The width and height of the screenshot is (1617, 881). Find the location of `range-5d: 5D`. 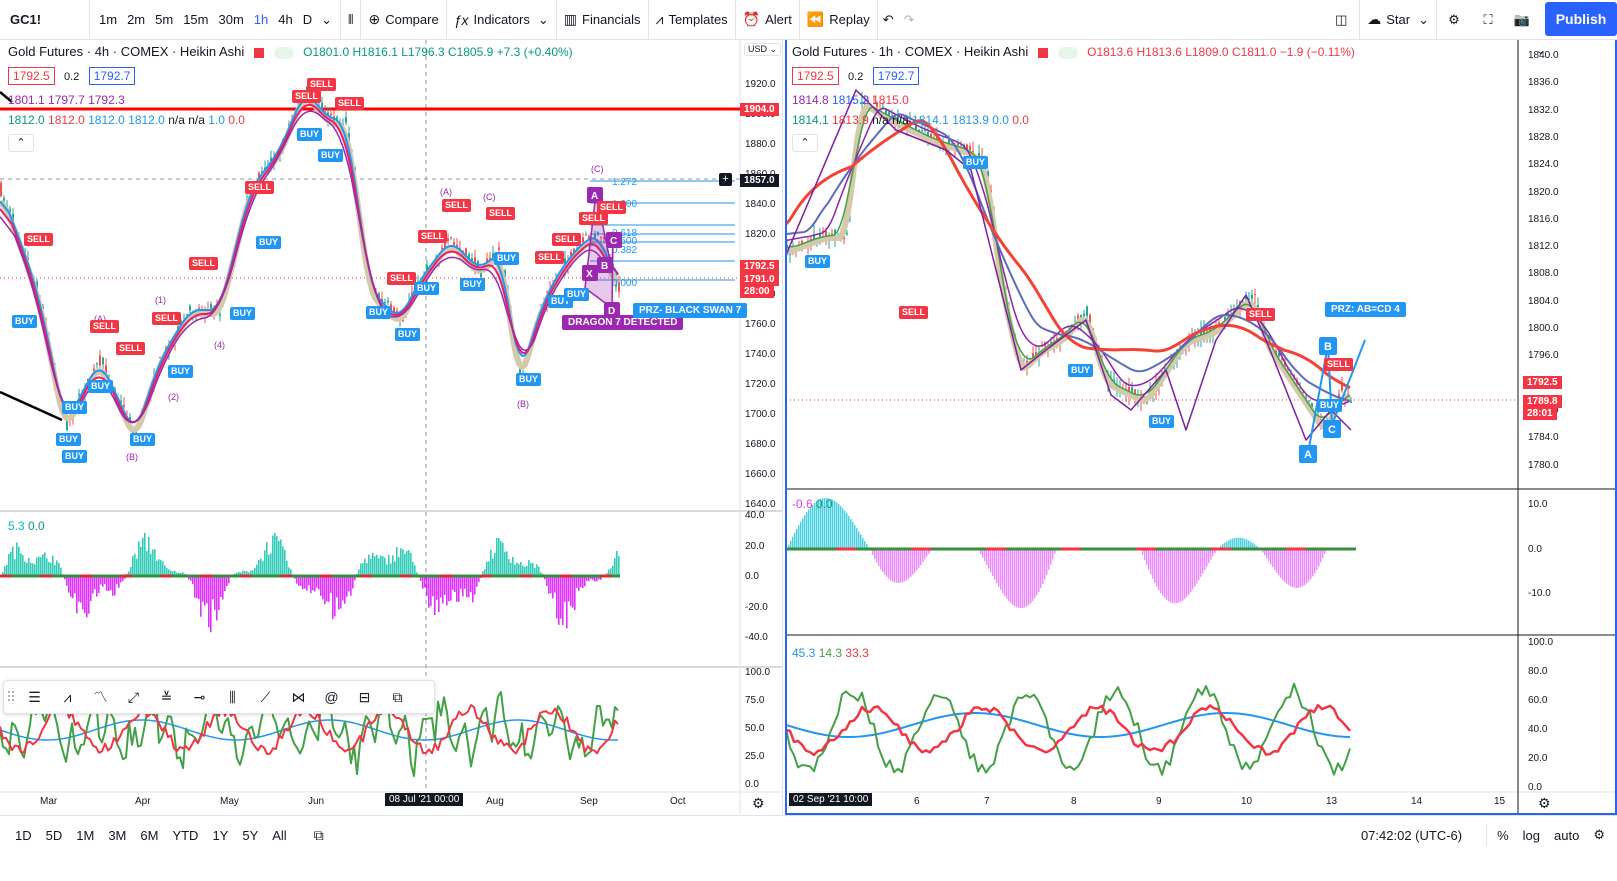

range-5d: 5D is located at coordinates (54, 835).